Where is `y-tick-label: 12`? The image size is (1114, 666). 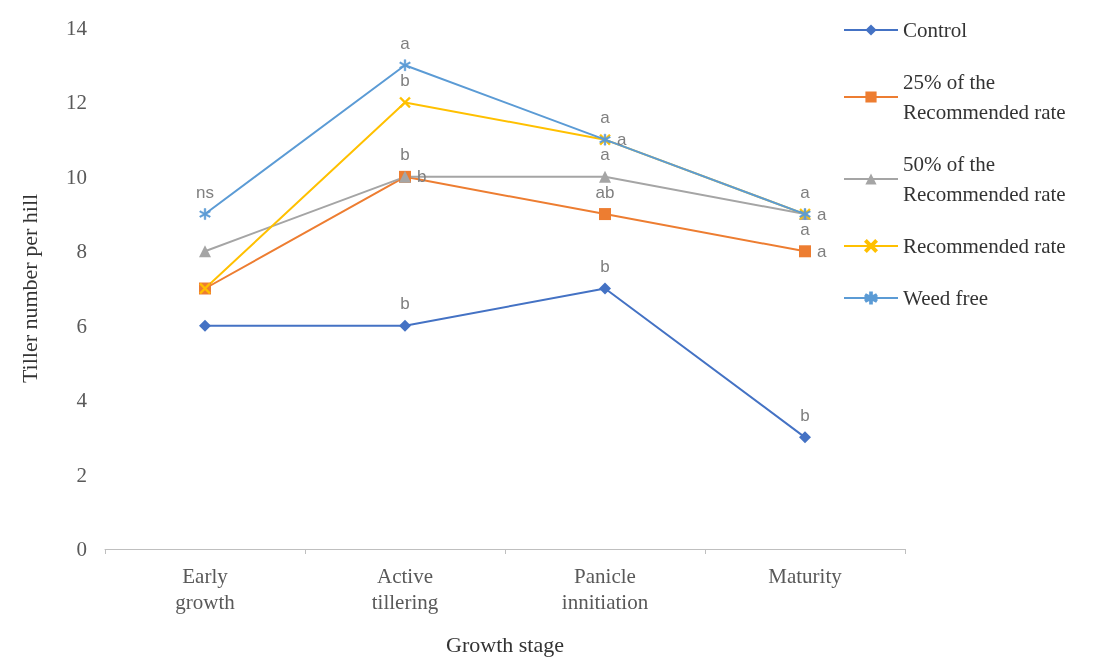 y-tick-label: 12 is located at coordinates (76, 102).